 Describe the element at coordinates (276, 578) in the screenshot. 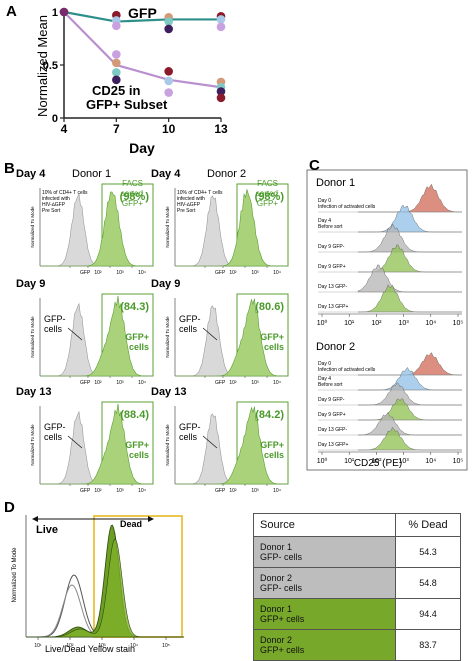

I see `source-line1: Donor 2` at that location.